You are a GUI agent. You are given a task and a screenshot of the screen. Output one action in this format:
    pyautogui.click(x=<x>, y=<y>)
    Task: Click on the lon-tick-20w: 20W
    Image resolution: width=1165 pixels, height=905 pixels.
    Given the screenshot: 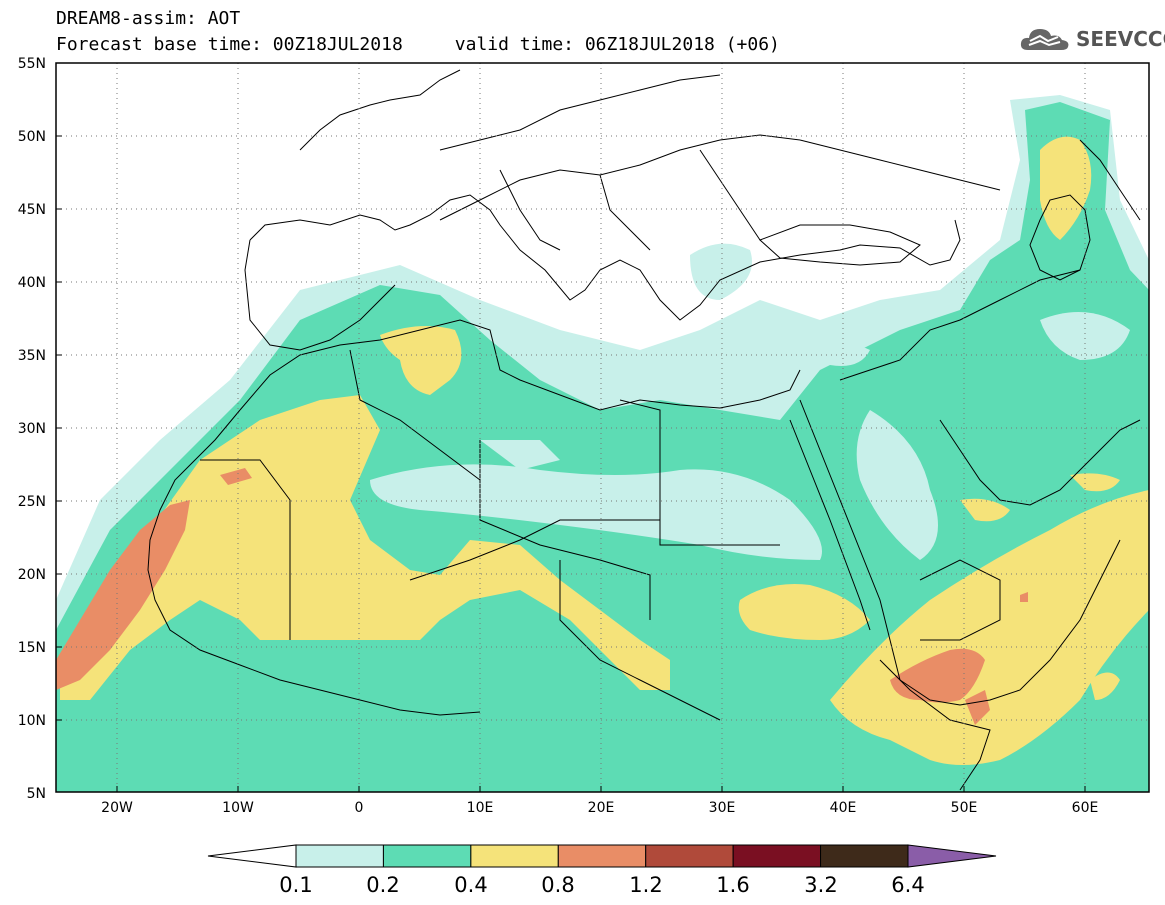 What is the action you would take?
    pyautogui.click(x=117, y=808)
    